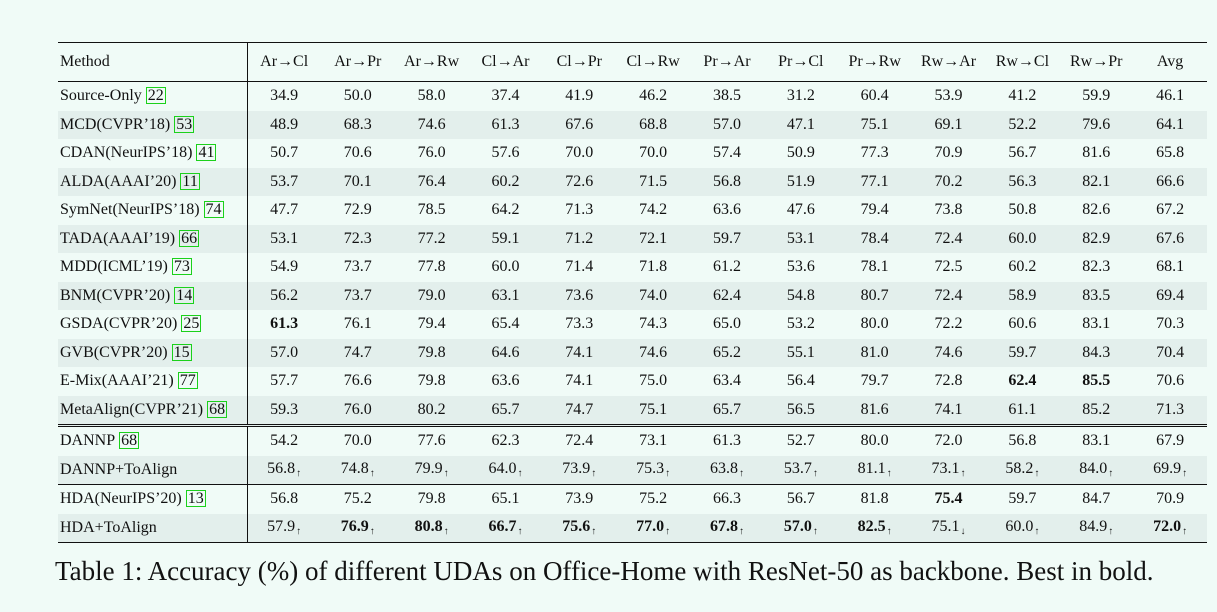 Image resolution: width=1217 pixels, height=612 pixels. Describe the element at coordinates (1096, 381) in the screenshot. I see `value-cell: 85.5` at that location.